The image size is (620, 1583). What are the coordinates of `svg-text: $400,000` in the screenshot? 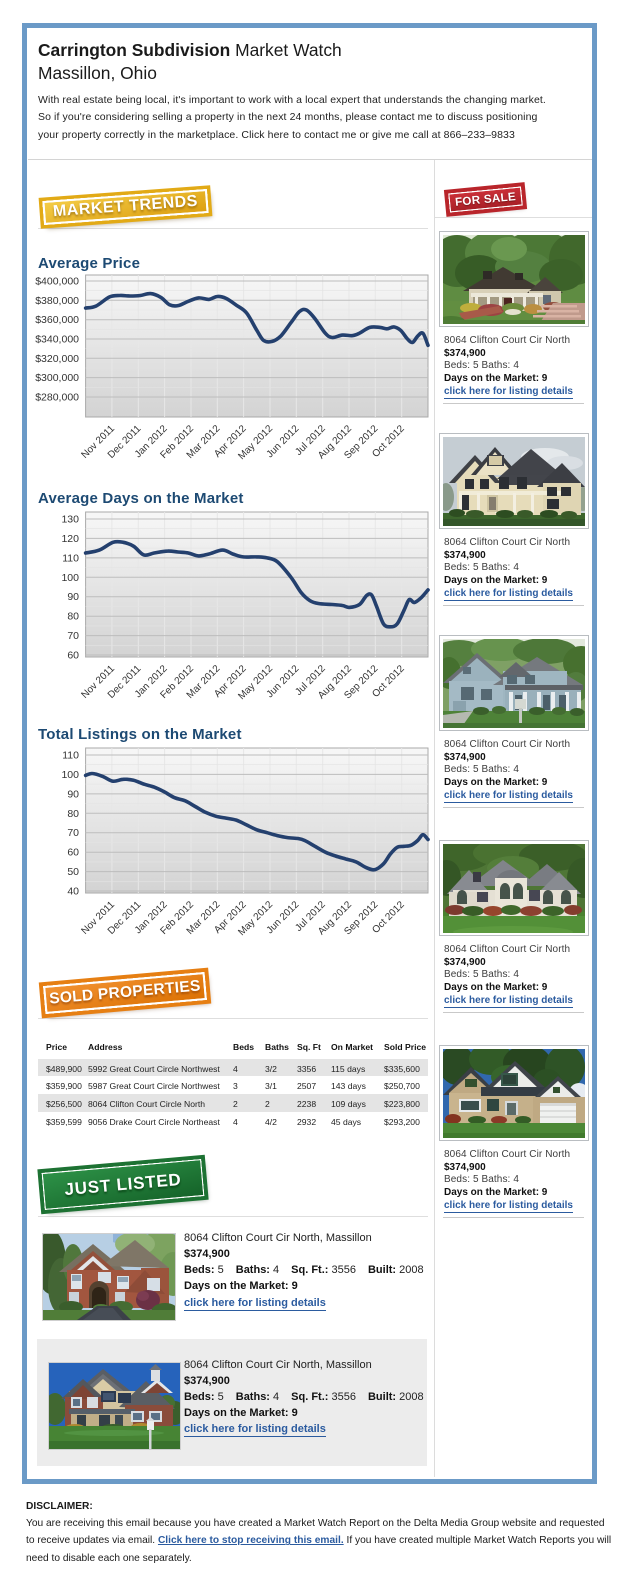 It's located at (57, 282).